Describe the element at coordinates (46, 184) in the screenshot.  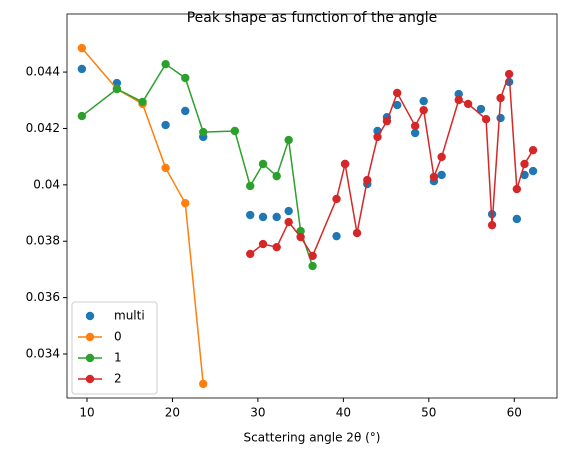
I see `y-tick-label: 0.04` at that location.